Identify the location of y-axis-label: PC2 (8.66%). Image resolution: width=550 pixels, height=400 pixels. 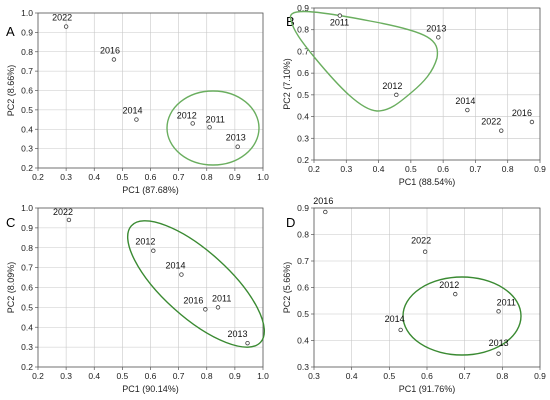
(11, 91).